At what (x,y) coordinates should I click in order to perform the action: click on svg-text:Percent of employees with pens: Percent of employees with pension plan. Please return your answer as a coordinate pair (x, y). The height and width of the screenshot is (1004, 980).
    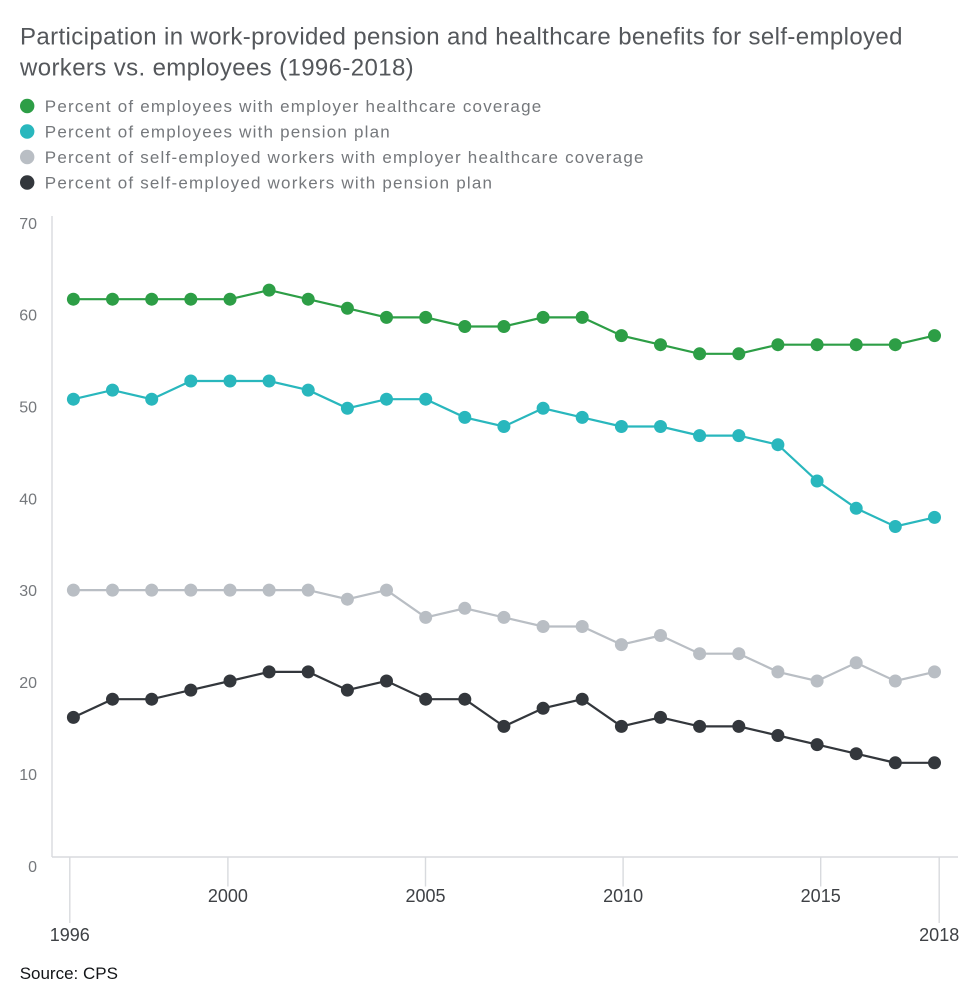
    Looking at the image, I should click on (218, 132).